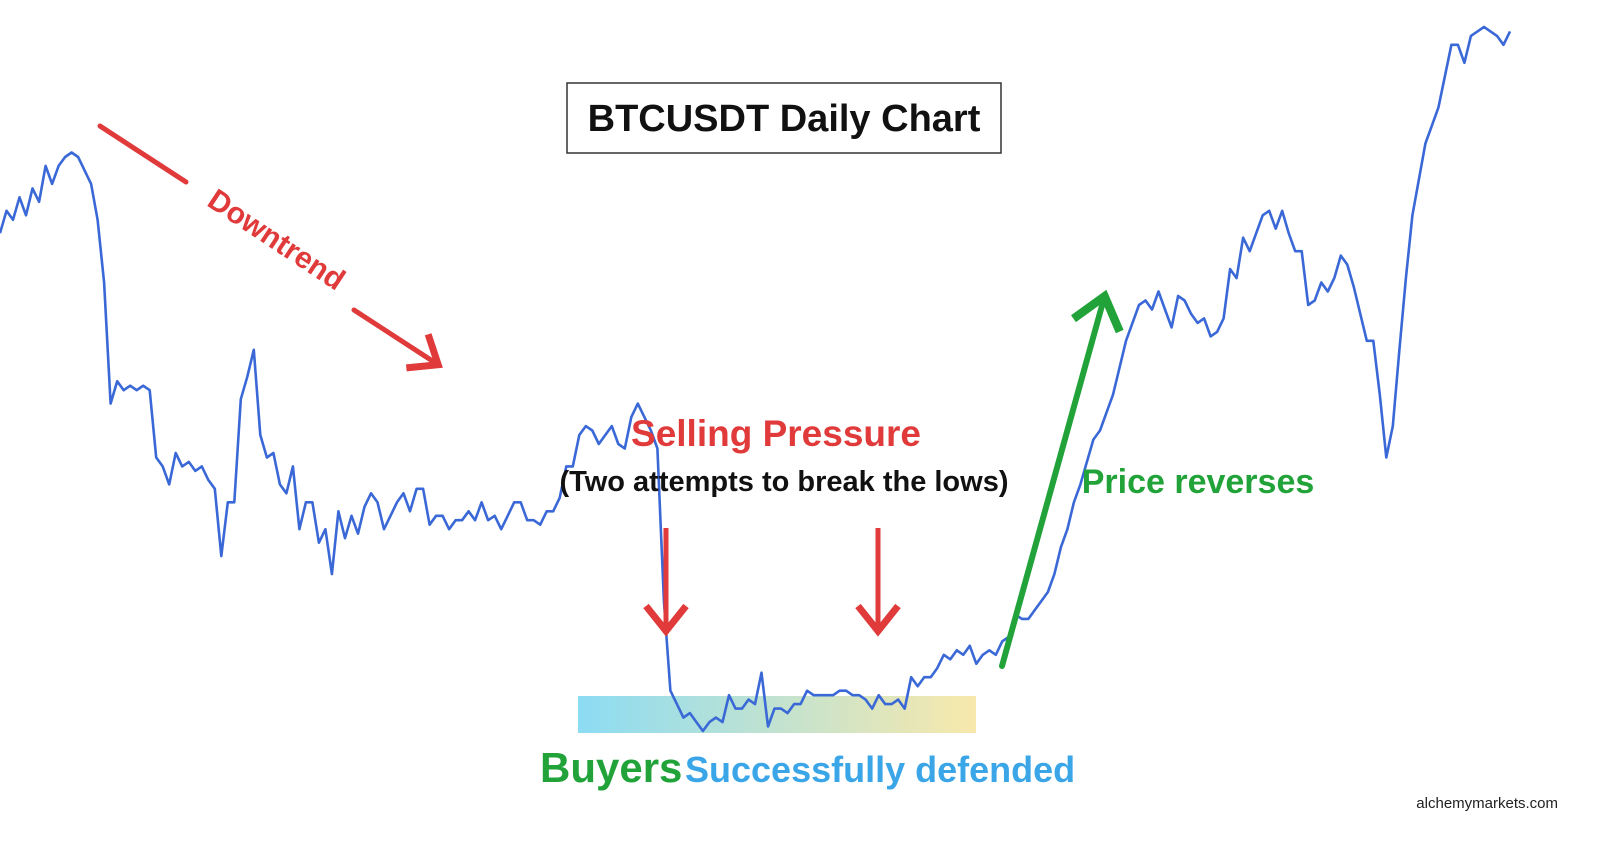  Describe the element at coordinates (777, 714) in the screenshot. I see `support-zone` at that location.